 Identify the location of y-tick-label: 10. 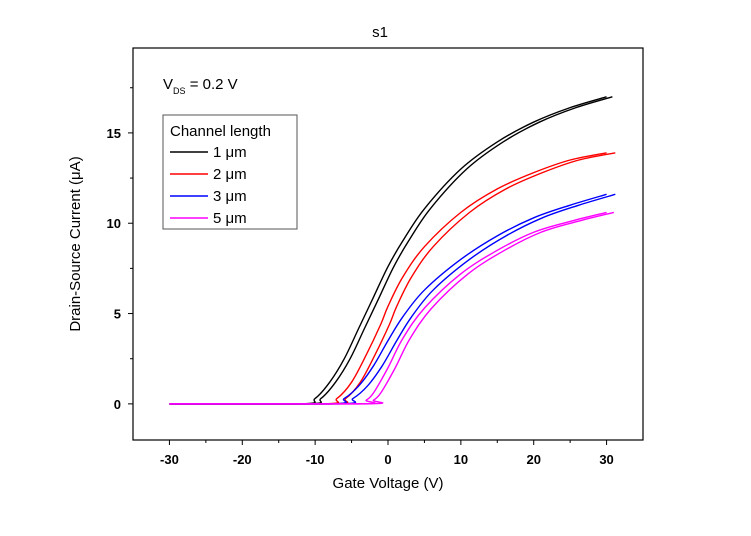
(114, 223).